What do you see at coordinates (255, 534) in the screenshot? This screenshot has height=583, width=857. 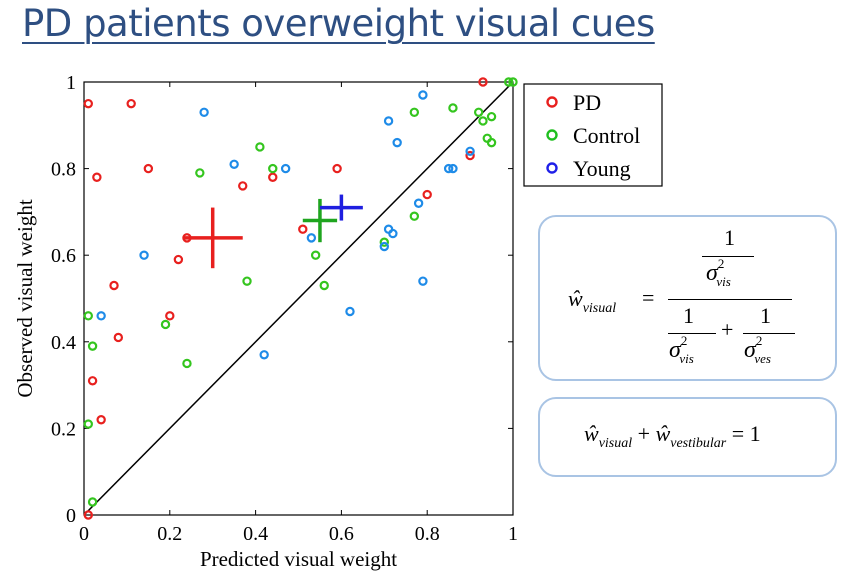 I see `x-tick-label: 0.4` at bounding box center [255, 534].